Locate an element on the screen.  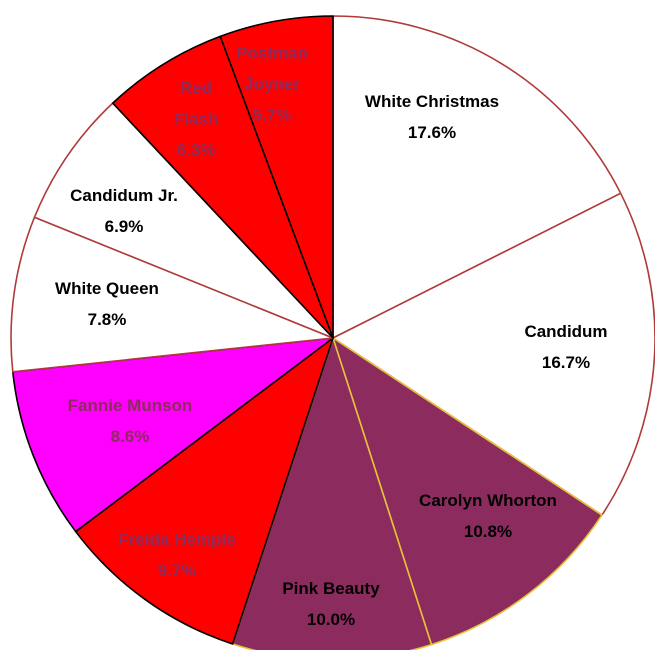
slice-name-label: Candidum is located at coordinates (565, 331).